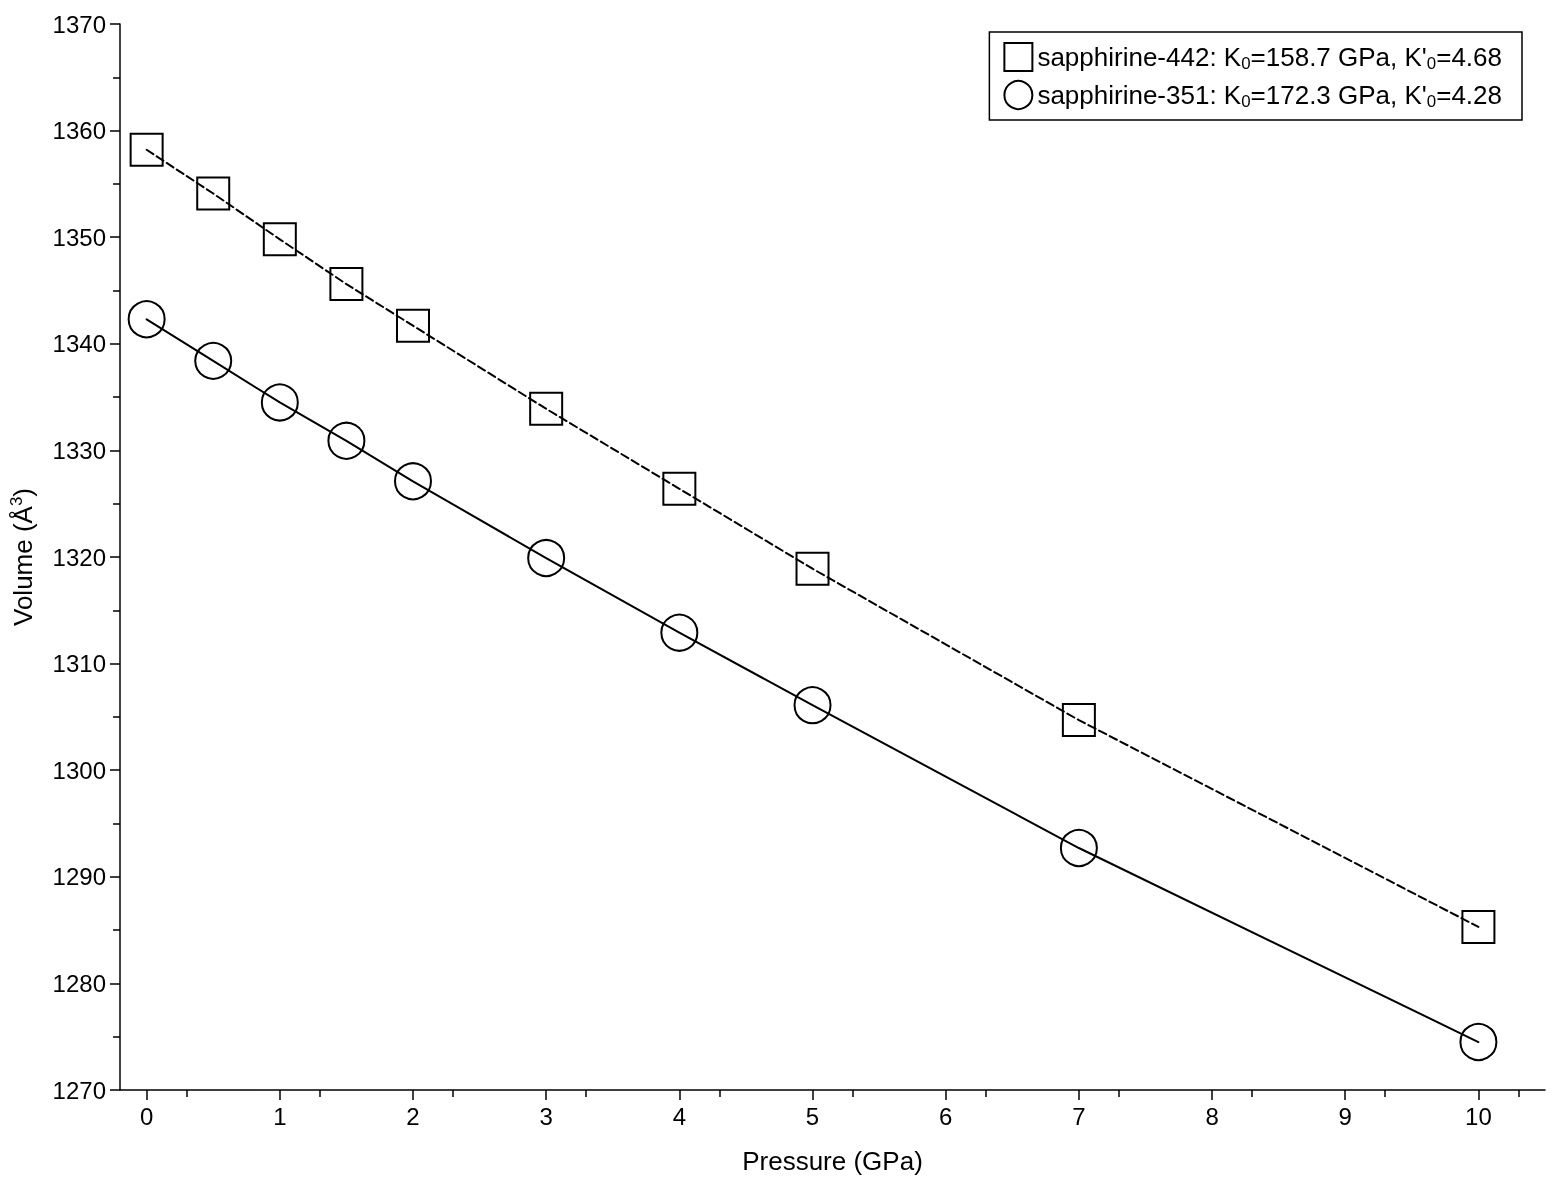 This screenshot has height=1198, width=1552. I want to click on y-tick-label: 1320, so click(79, 557).